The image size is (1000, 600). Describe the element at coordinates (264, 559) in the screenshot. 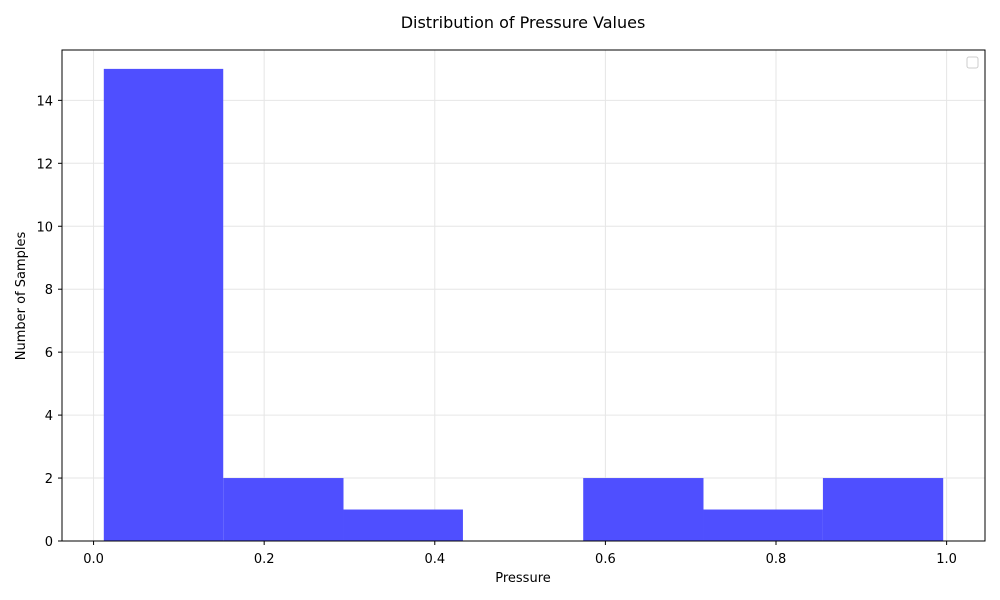

I see `x-tick-label: 0.2` at that location.